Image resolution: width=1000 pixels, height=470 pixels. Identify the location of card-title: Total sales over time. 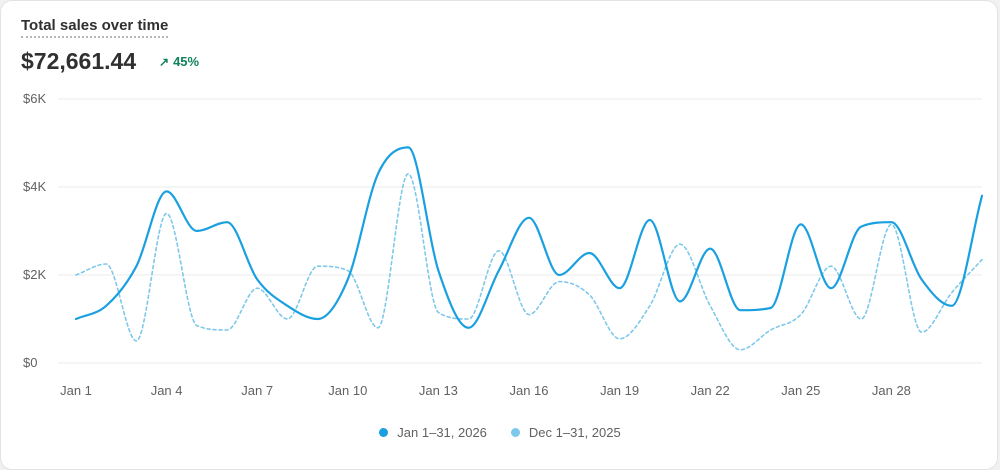
(95, 27).